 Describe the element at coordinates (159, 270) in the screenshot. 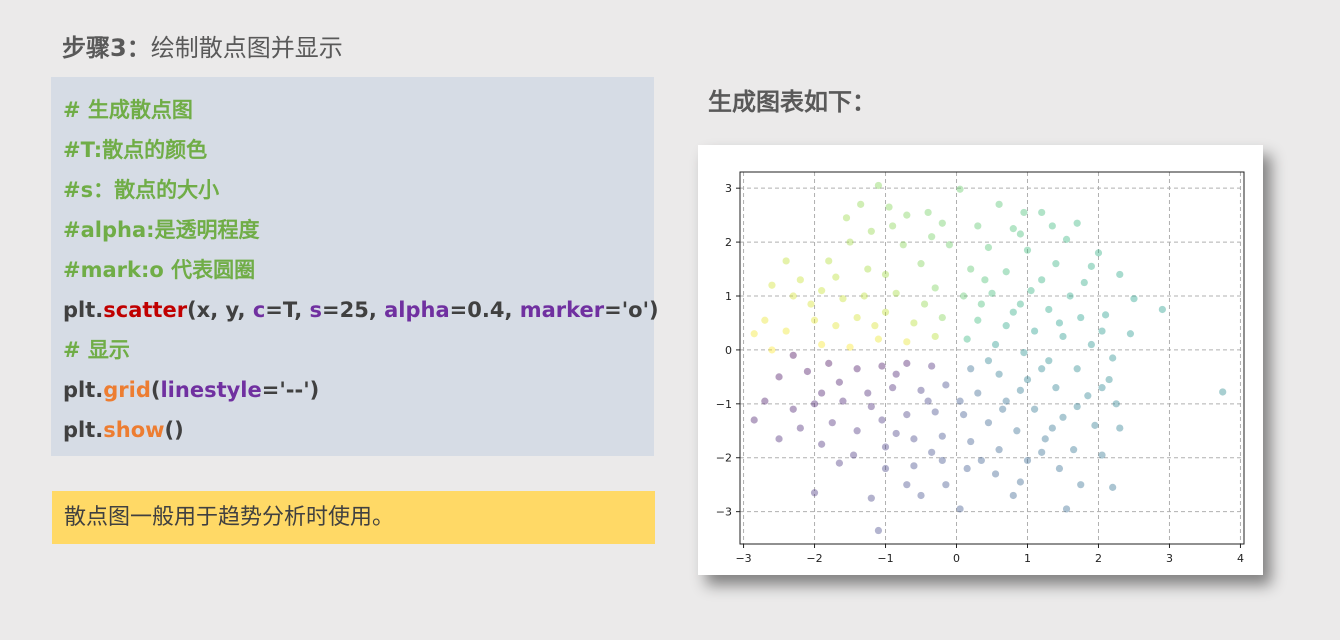

I see `code-comment: #mark:o 代表圆圈` at that location.